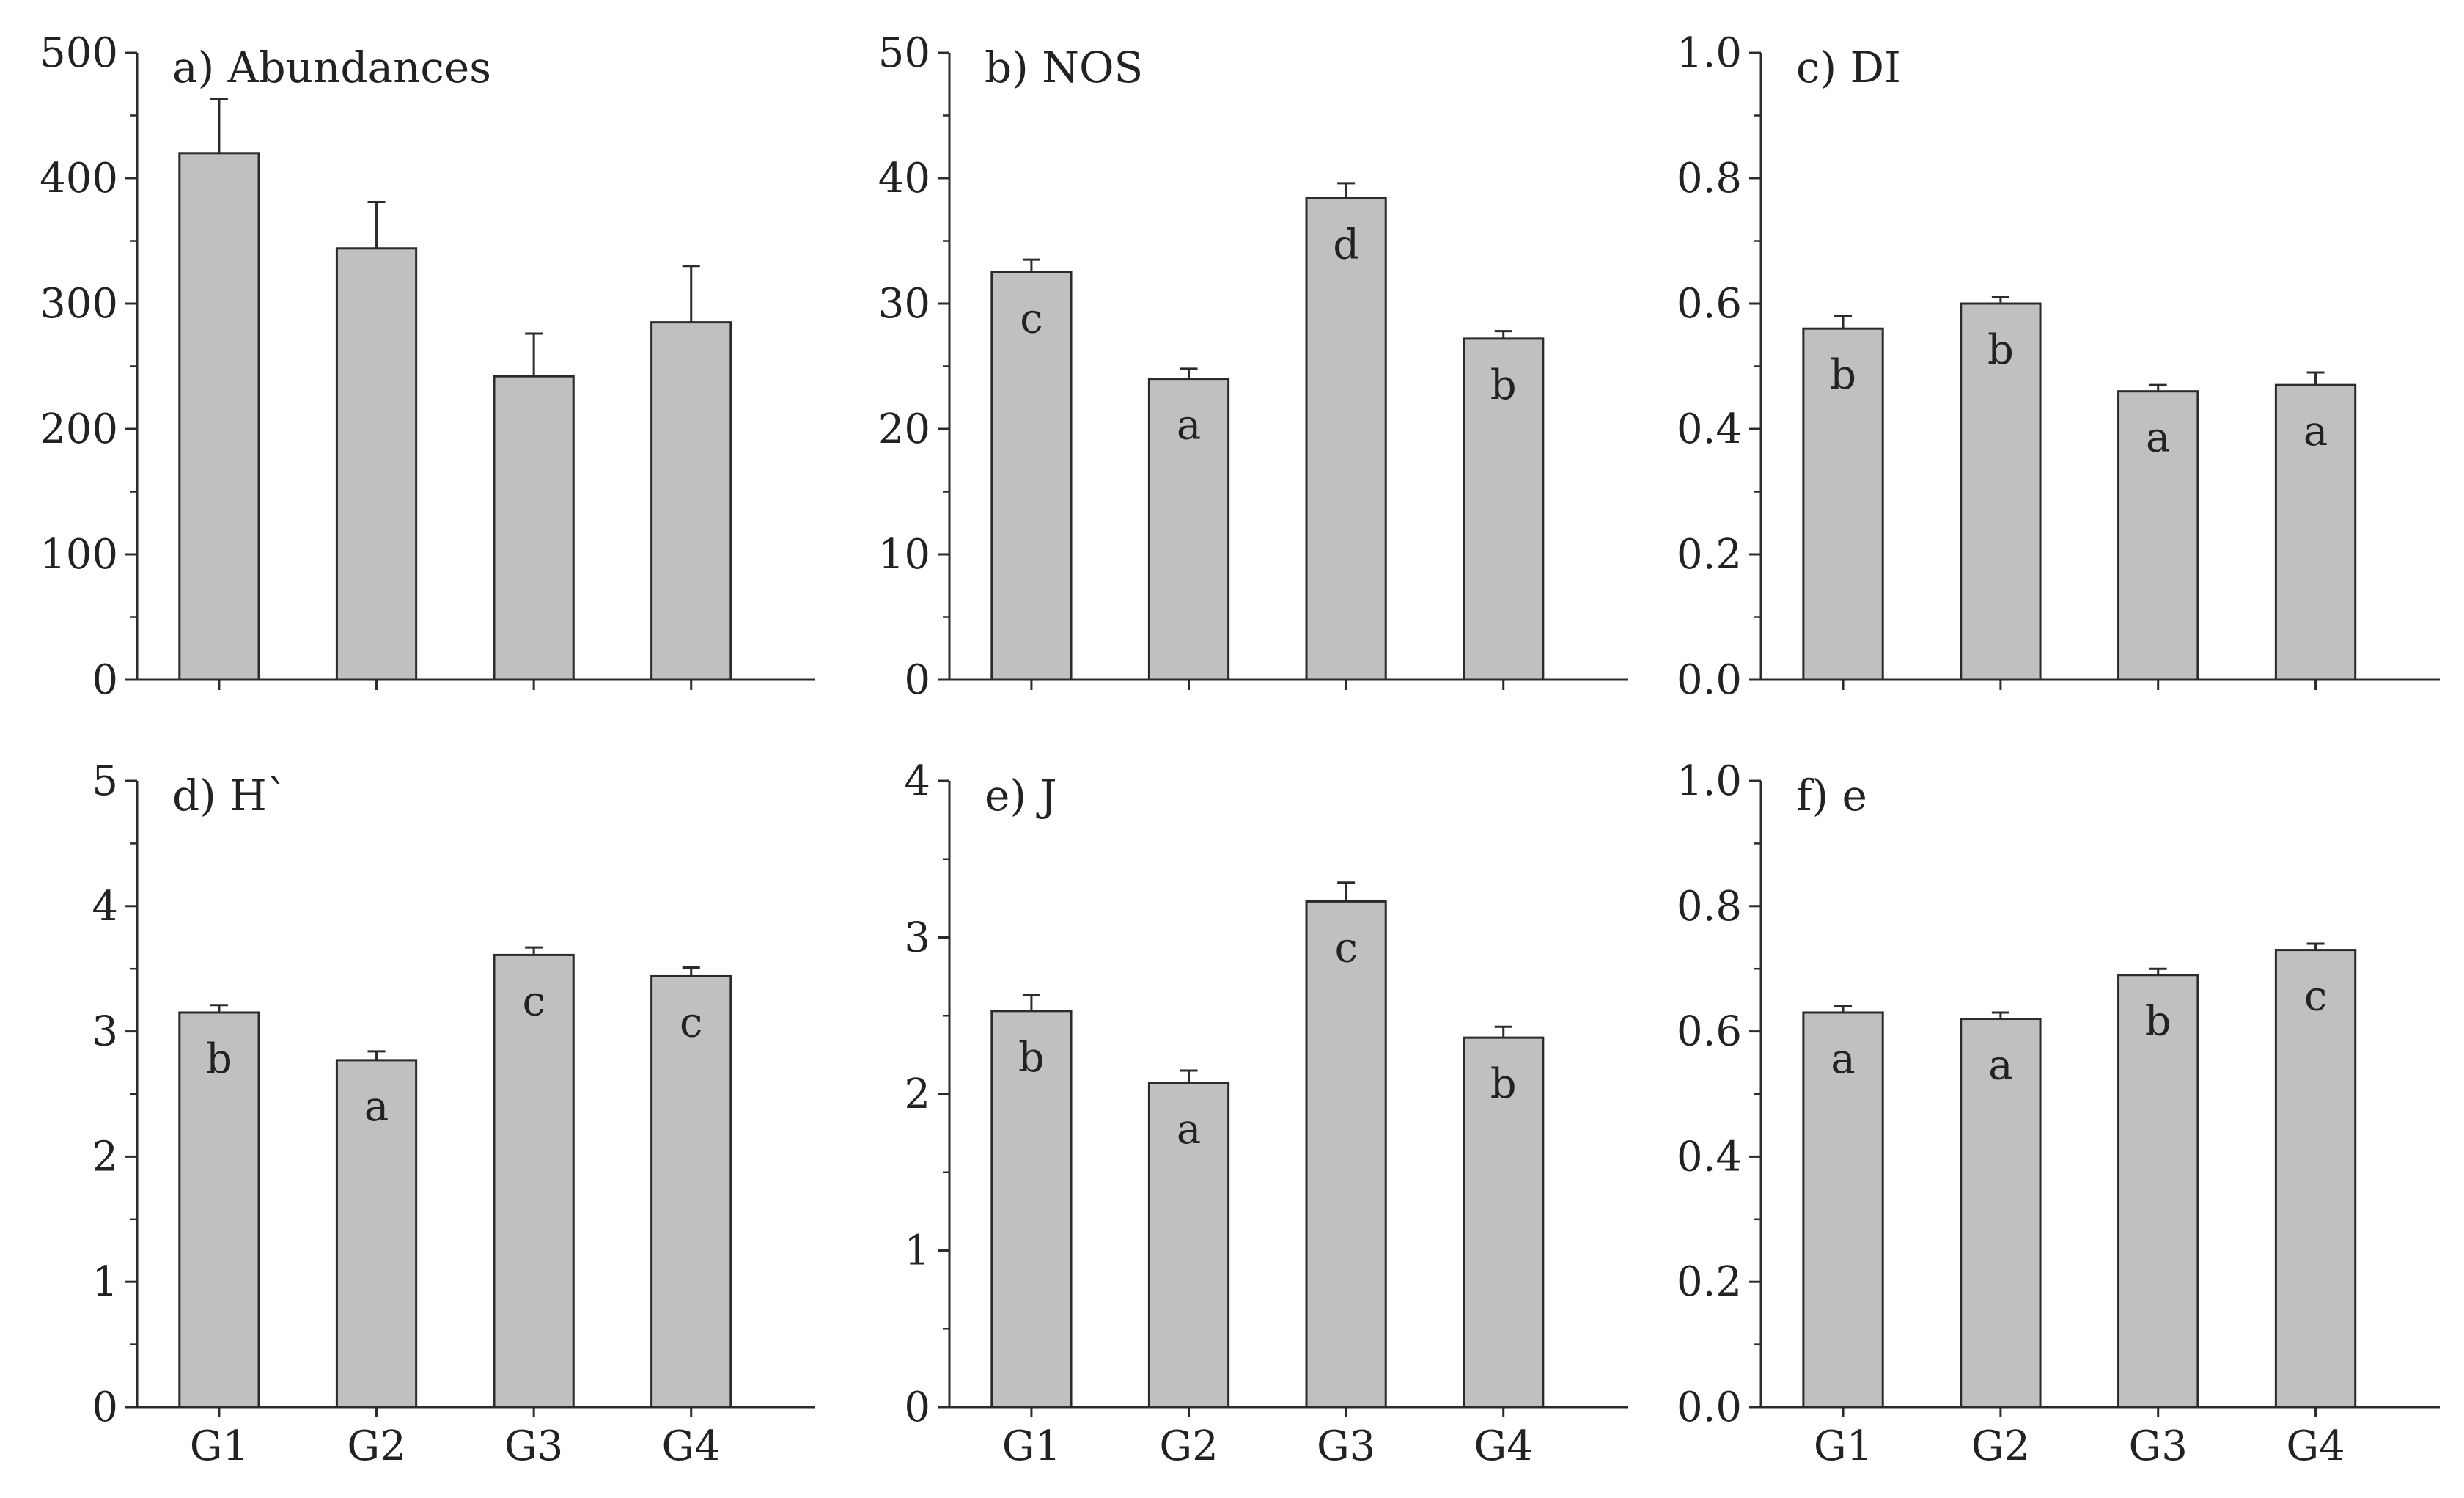 The image size is (2464, 1498). I want to click on significance-letter-G3: a, so click(2158, 438).